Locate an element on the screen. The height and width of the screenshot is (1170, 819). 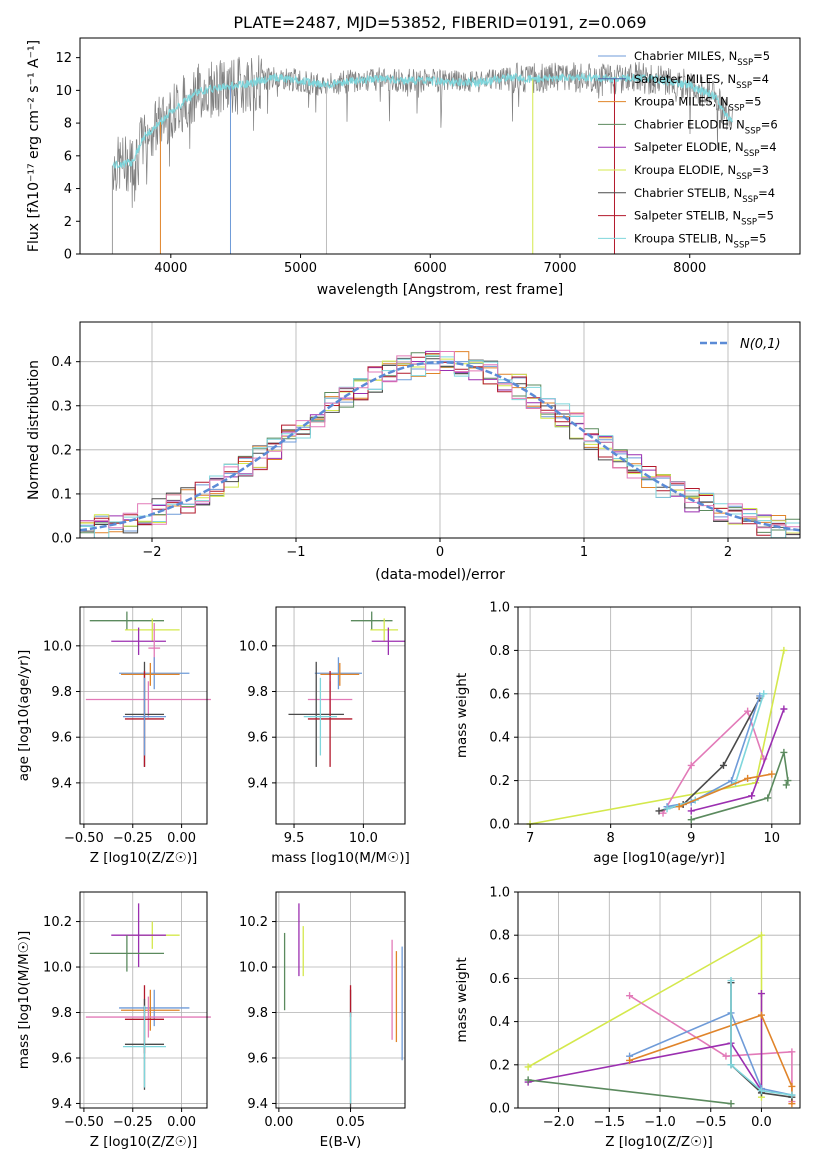
panel-ylabel: mass [log10(M/M☉)] is located at coordinates (24, 1000).